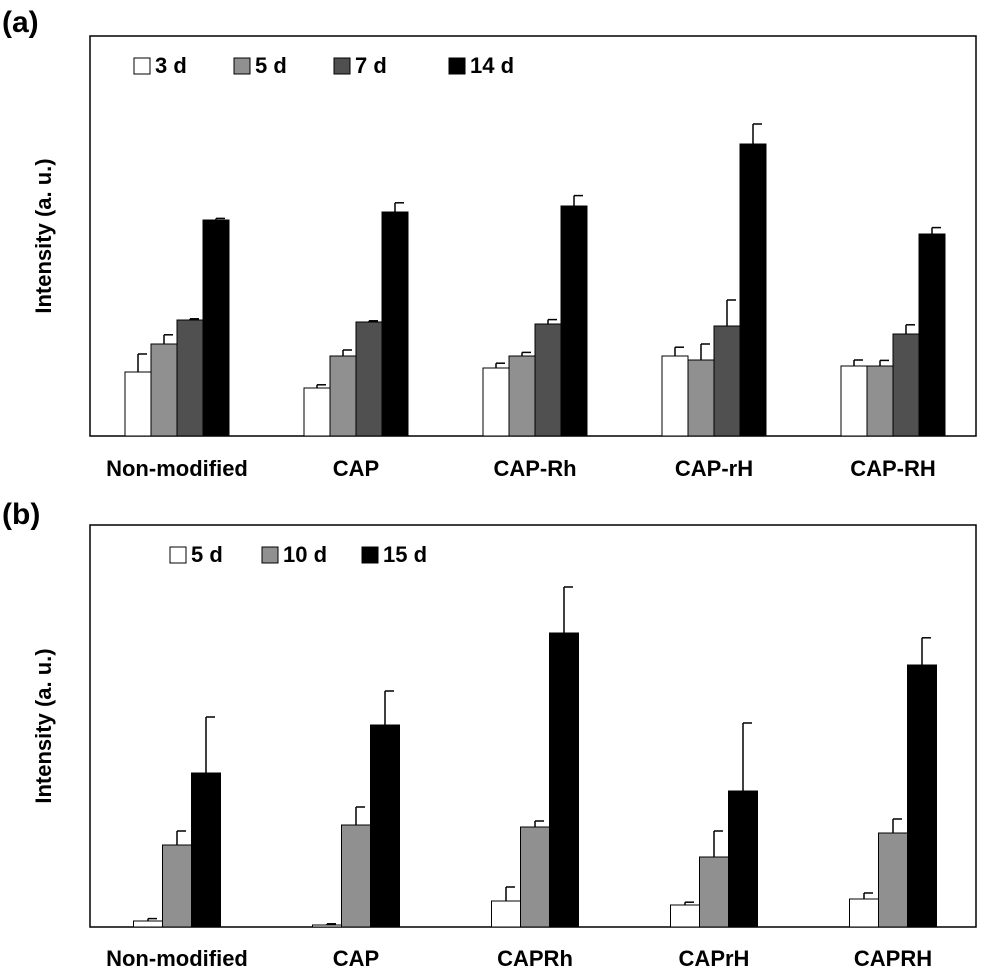 This screenshot has height=972, width=987. I want to click on legend-label: 15 d, so click(405, 554).